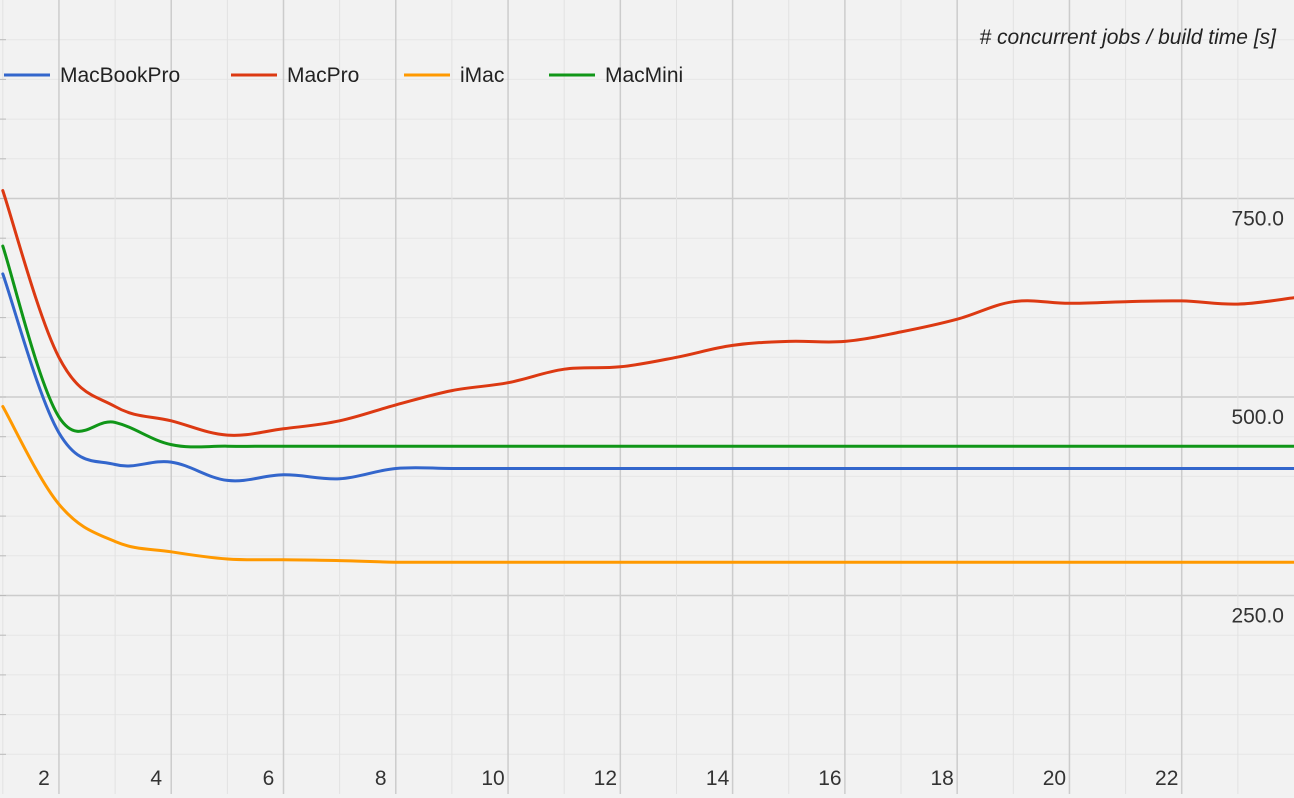 Image resolution: width=1294 pixels, height=798 pixels. I want to click on legend-label: MacBookPro, so click(120, 75).